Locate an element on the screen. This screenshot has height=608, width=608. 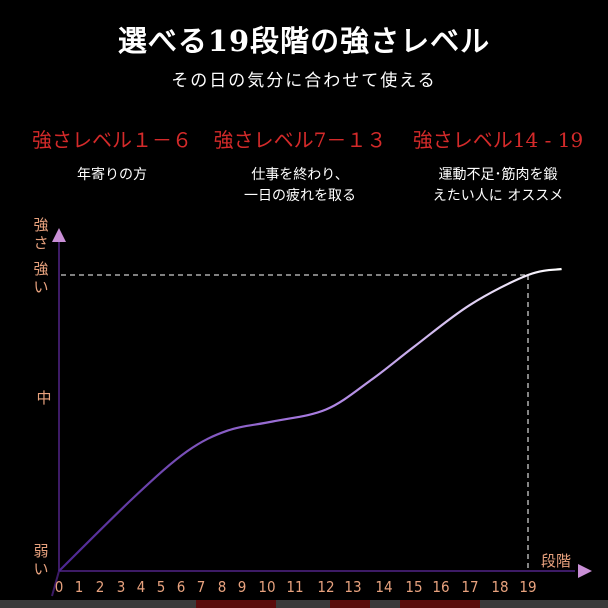
level-group-3: 強さレベル14 - 19 運動不足･筋肉を鍛 えたい人に オススメ is located at coordinates (498, 165).